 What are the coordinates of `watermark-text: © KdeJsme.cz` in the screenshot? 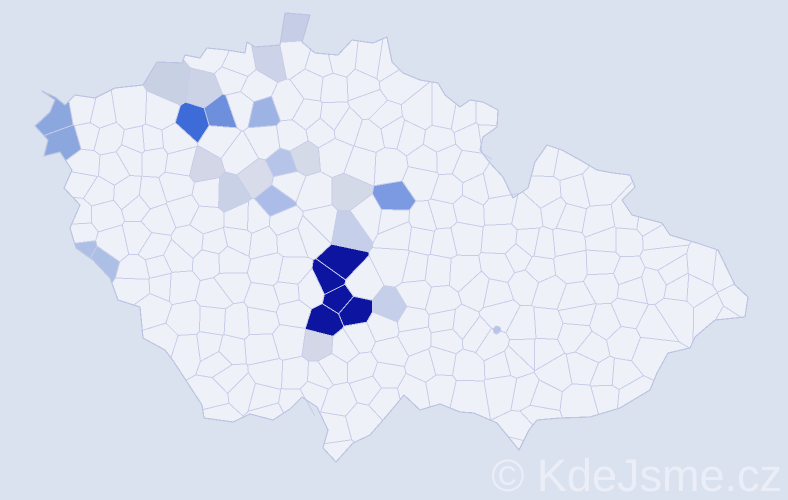 It's located at (636, 475).